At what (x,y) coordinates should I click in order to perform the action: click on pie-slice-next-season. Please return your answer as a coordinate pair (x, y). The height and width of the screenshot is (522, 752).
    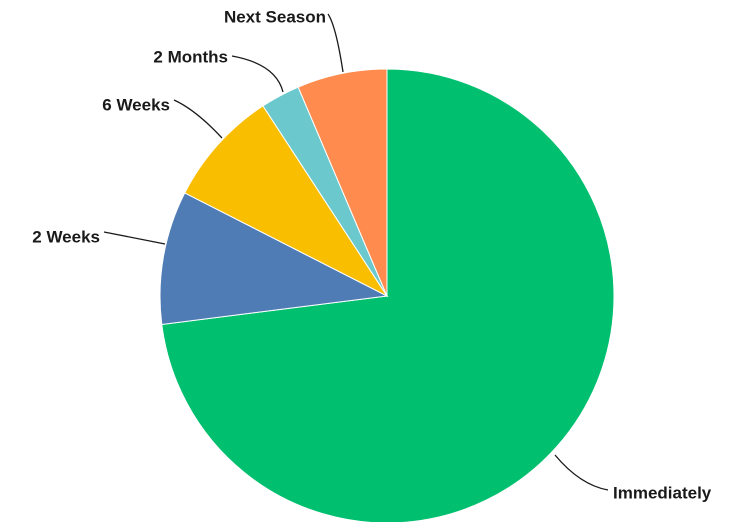
    Looking at the image, I should click on (342, 182).